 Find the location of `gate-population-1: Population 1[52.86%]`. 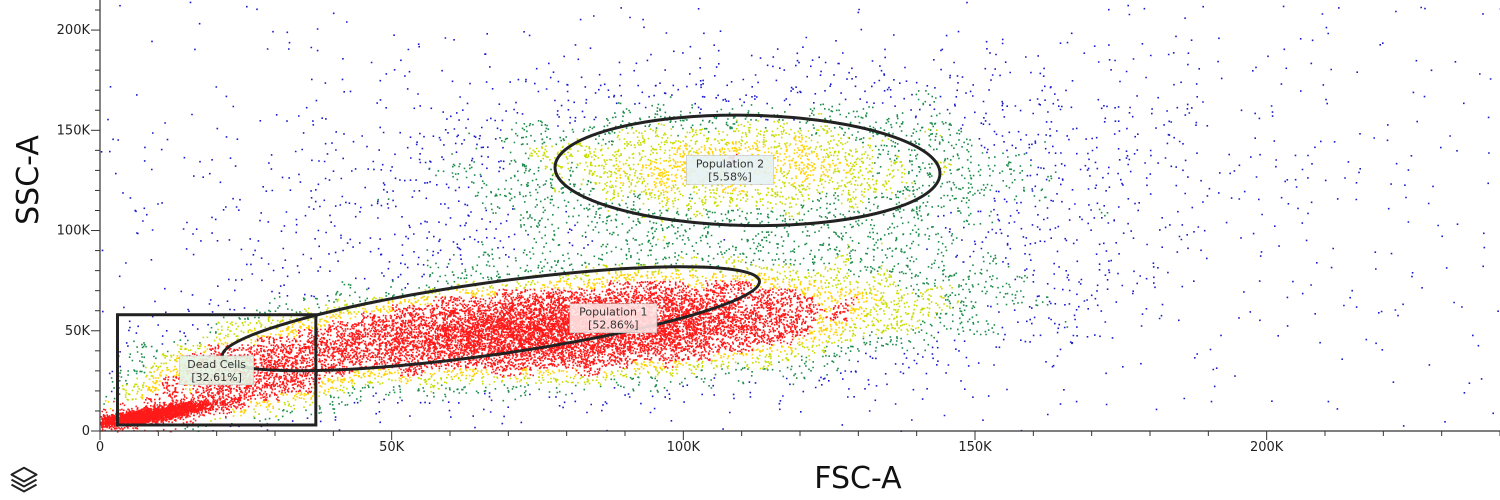

gate-population-1: Population 1[52.86%] is located at coordinates (490, 318).